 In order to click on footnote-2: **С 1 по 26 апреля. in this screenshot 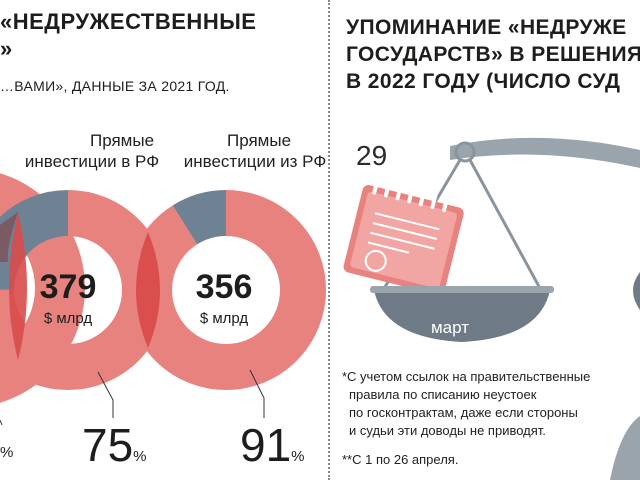, I will do `click(400, 459)`.